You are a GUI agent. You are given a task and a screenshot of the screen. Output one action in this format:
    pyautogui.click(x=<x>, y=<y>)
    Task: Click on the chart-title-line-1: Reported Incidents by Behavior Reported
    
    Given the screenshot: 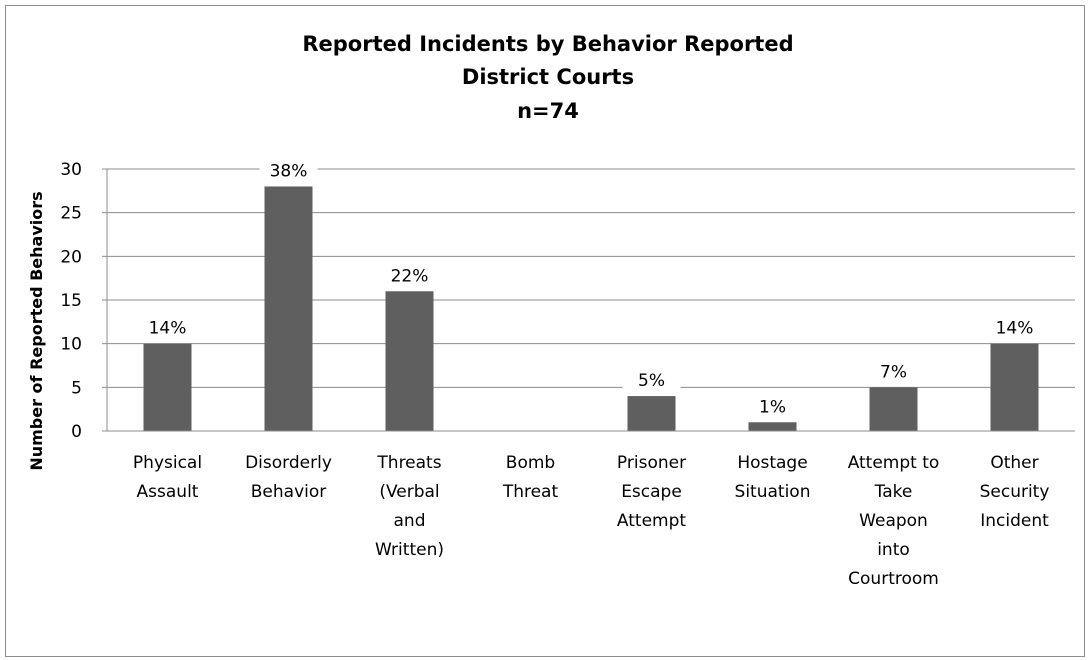 What is the action you would take?
    pyautogui.click(x=547, y=44)
    